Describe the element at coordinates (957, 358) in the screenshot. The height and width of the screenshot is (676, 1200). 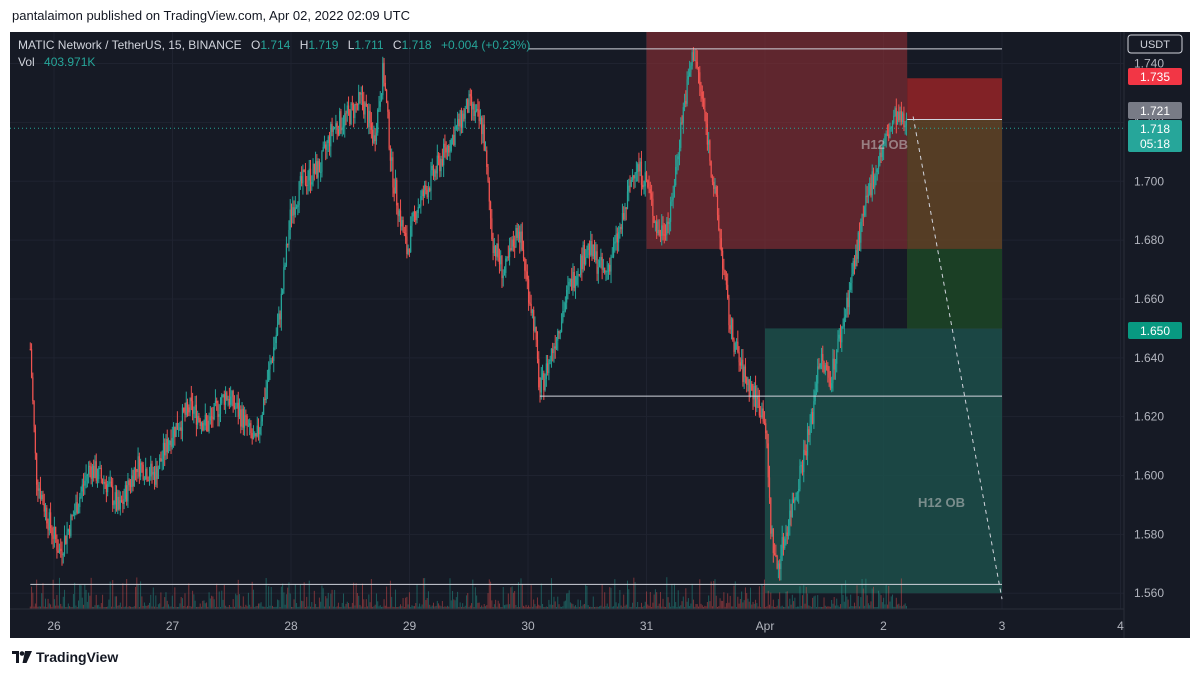
I see `projection-line` at that location.